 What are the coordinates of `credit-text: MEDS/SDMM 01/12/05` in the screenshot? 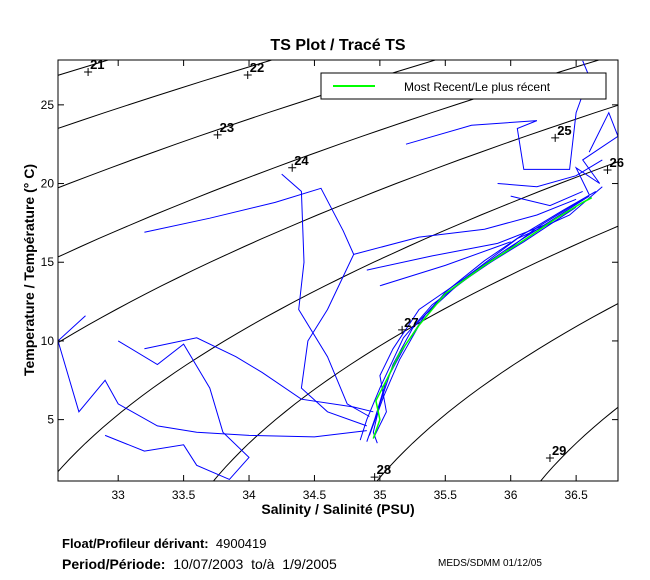 It's located at (490, 563).